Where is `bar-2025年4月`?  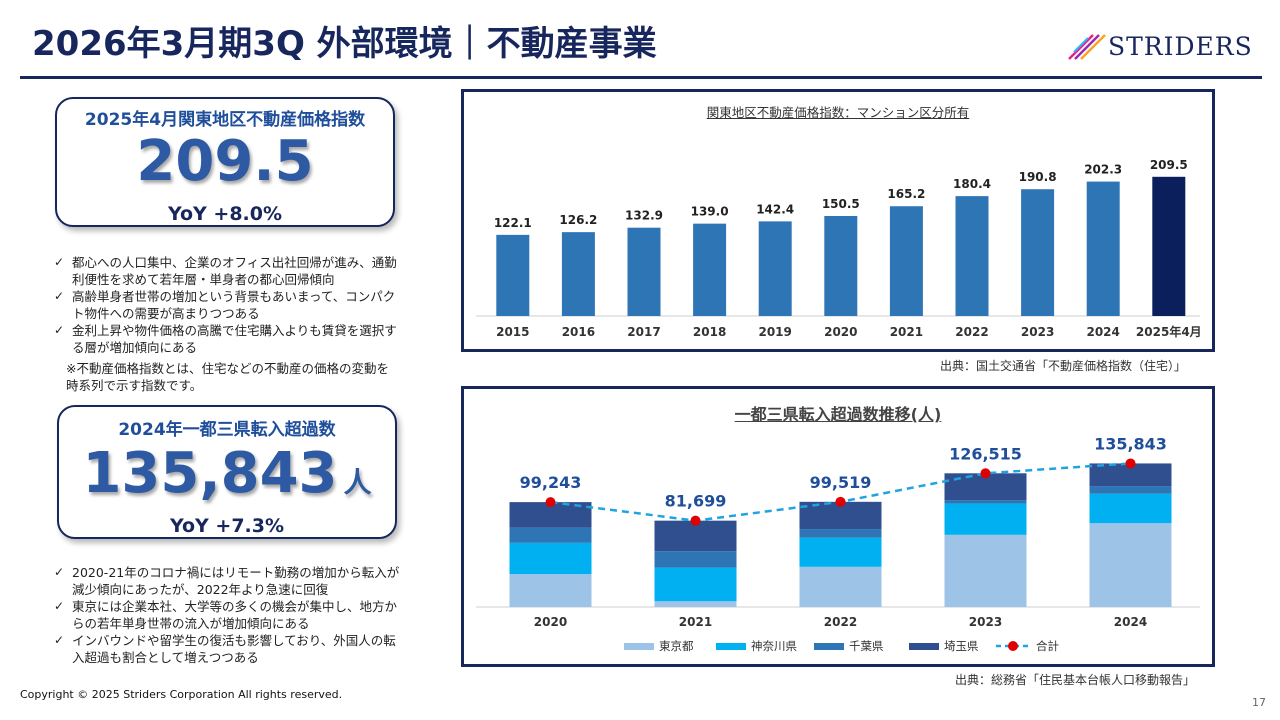
bar-2025年4月 is located at coordinates (1169, 246).